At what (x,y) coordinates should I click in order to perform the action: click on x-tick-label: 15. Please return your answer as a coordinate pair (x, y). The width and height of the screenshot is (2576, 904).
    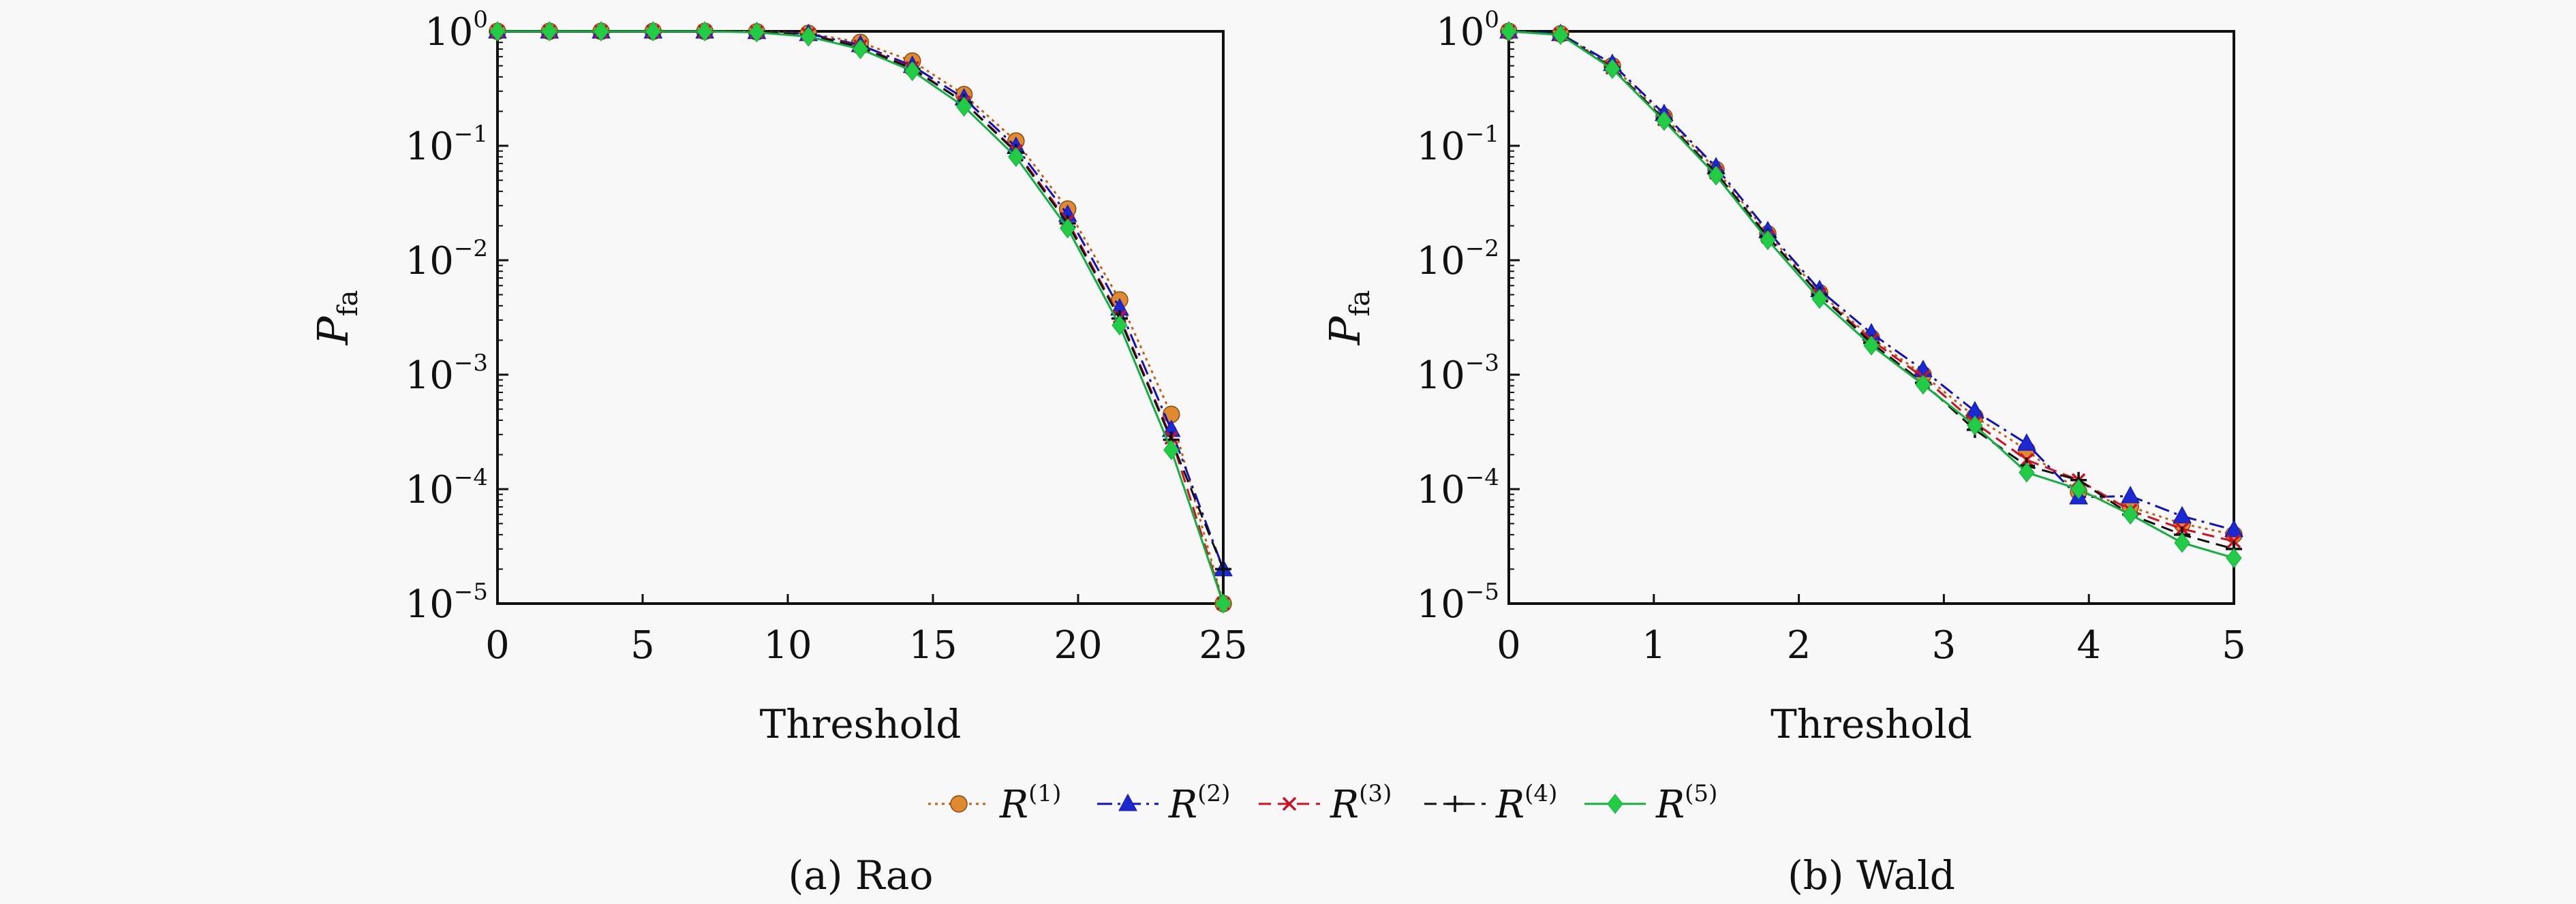
    Looking at the image, I should click on (933, 645).